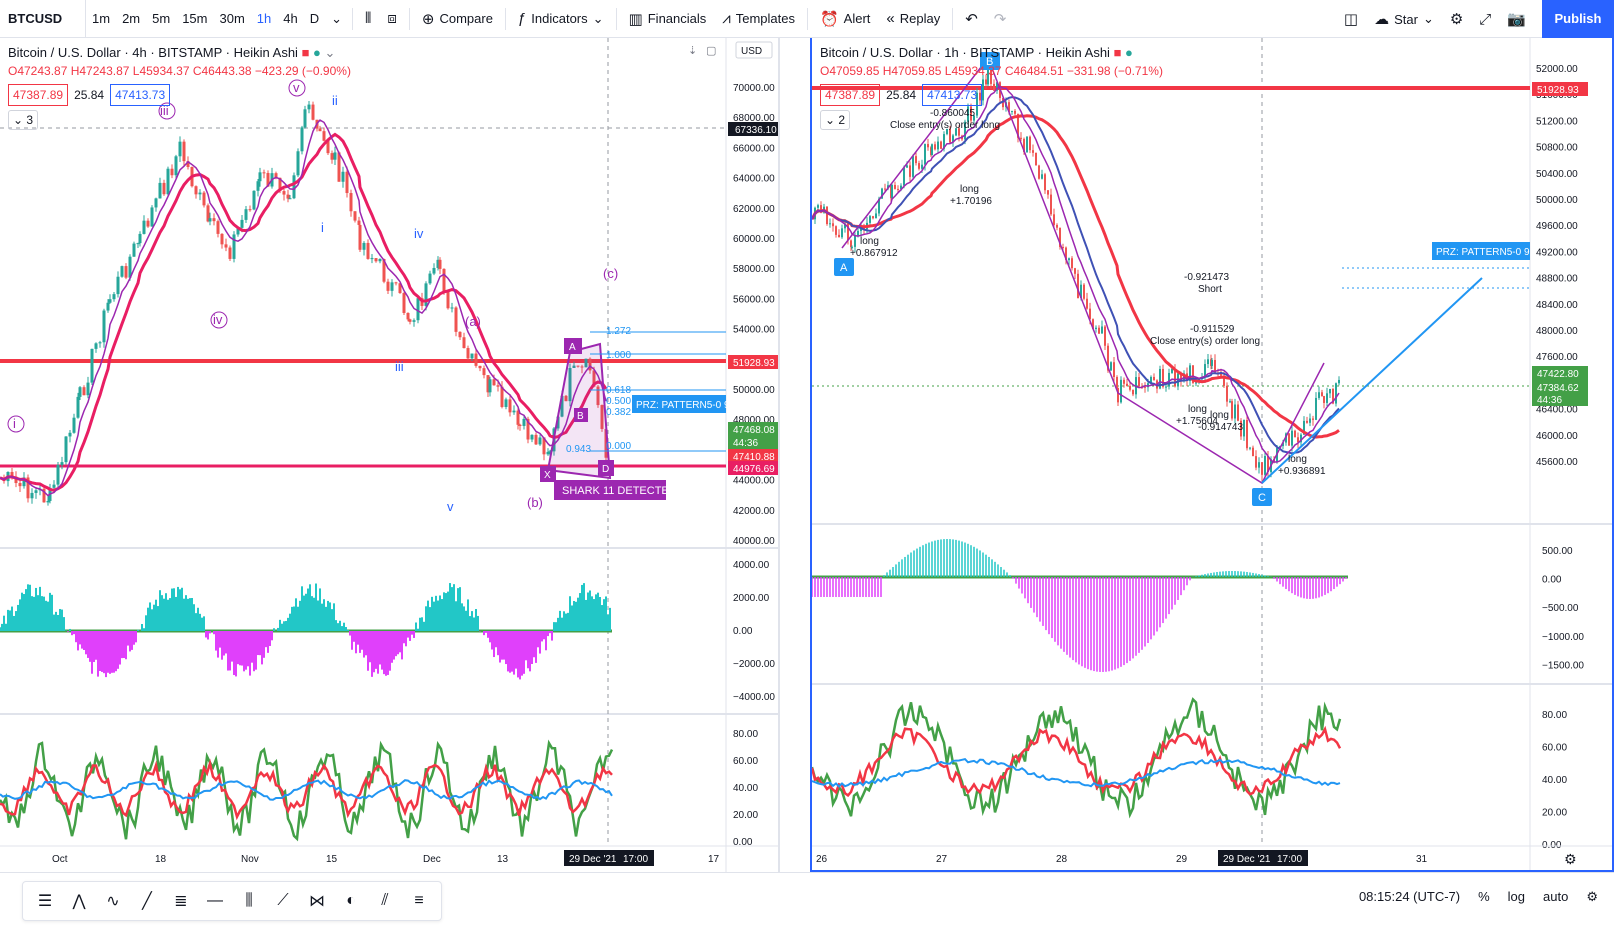 The width and height of the screenshot is (1614, 936). I want to click on fullscreen-icon: ⤢, so click(1485, 19).